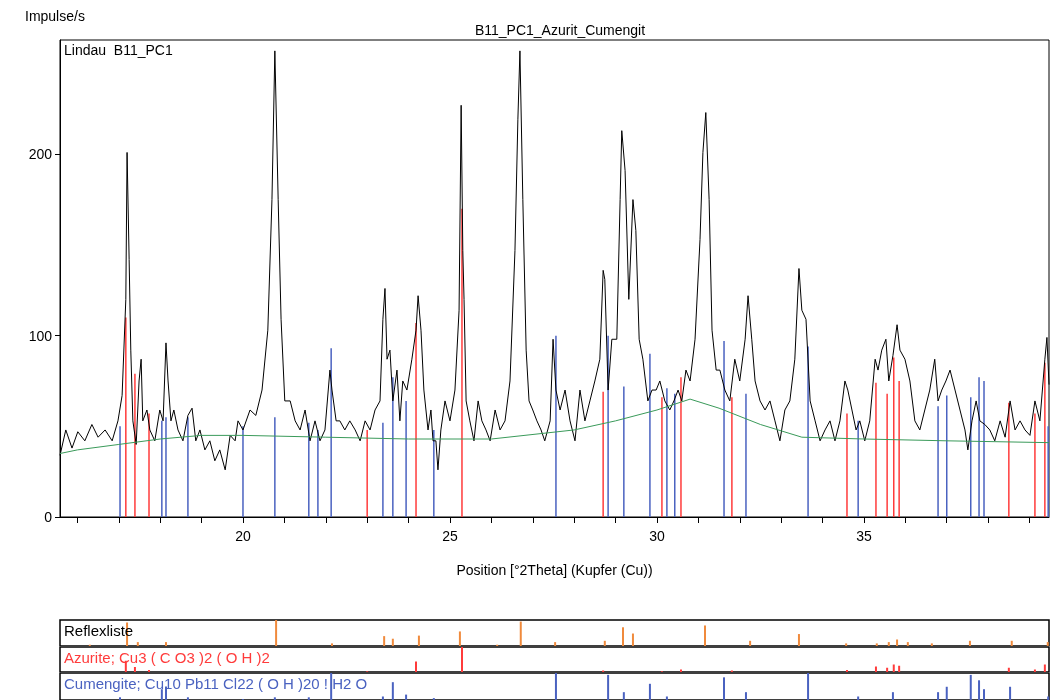 This screenshot has width=1057, height=700. What do you see at coordinates (554, 570) in the screenshot?
I see `x-axis-title: Position [°2Theta] (Kupfer (Cu))` at bounding box center [554, 570].